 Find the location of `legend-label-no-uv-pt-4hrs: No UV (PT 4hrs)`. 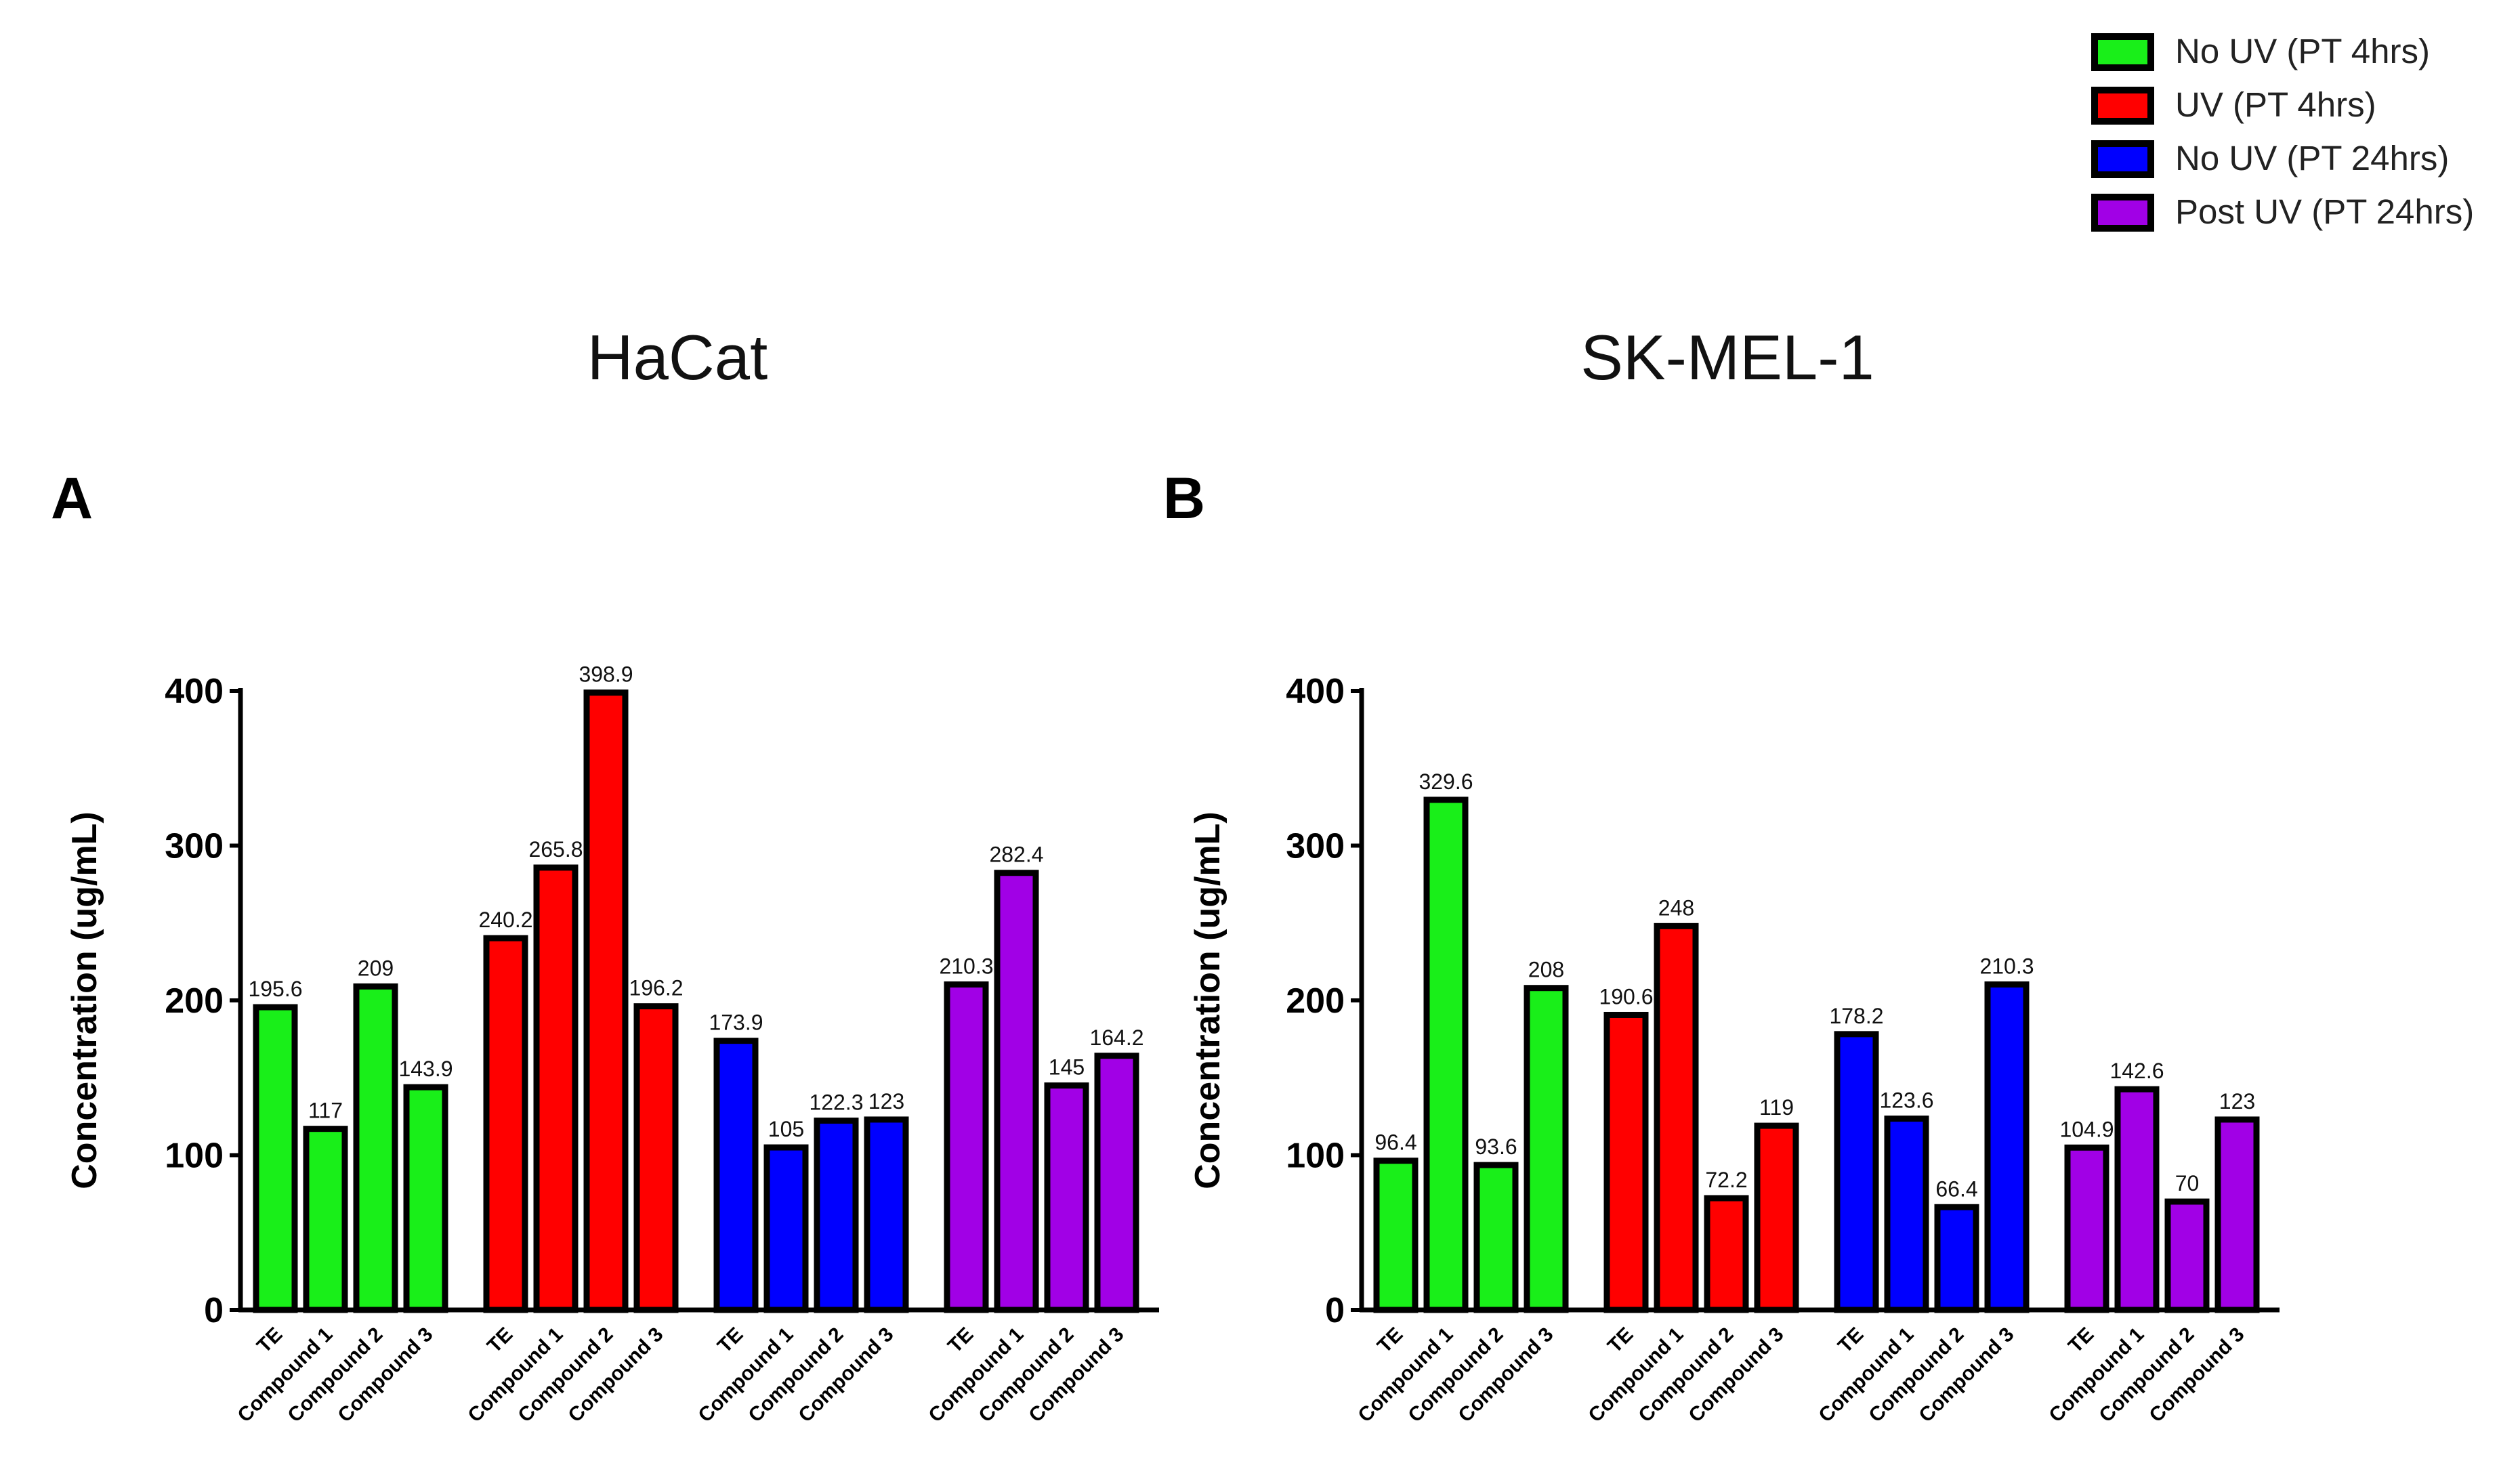

legend-label-no-uv-pt-4hrs: No UV (PT 4hrs) is located at coordinates (2302, 51).